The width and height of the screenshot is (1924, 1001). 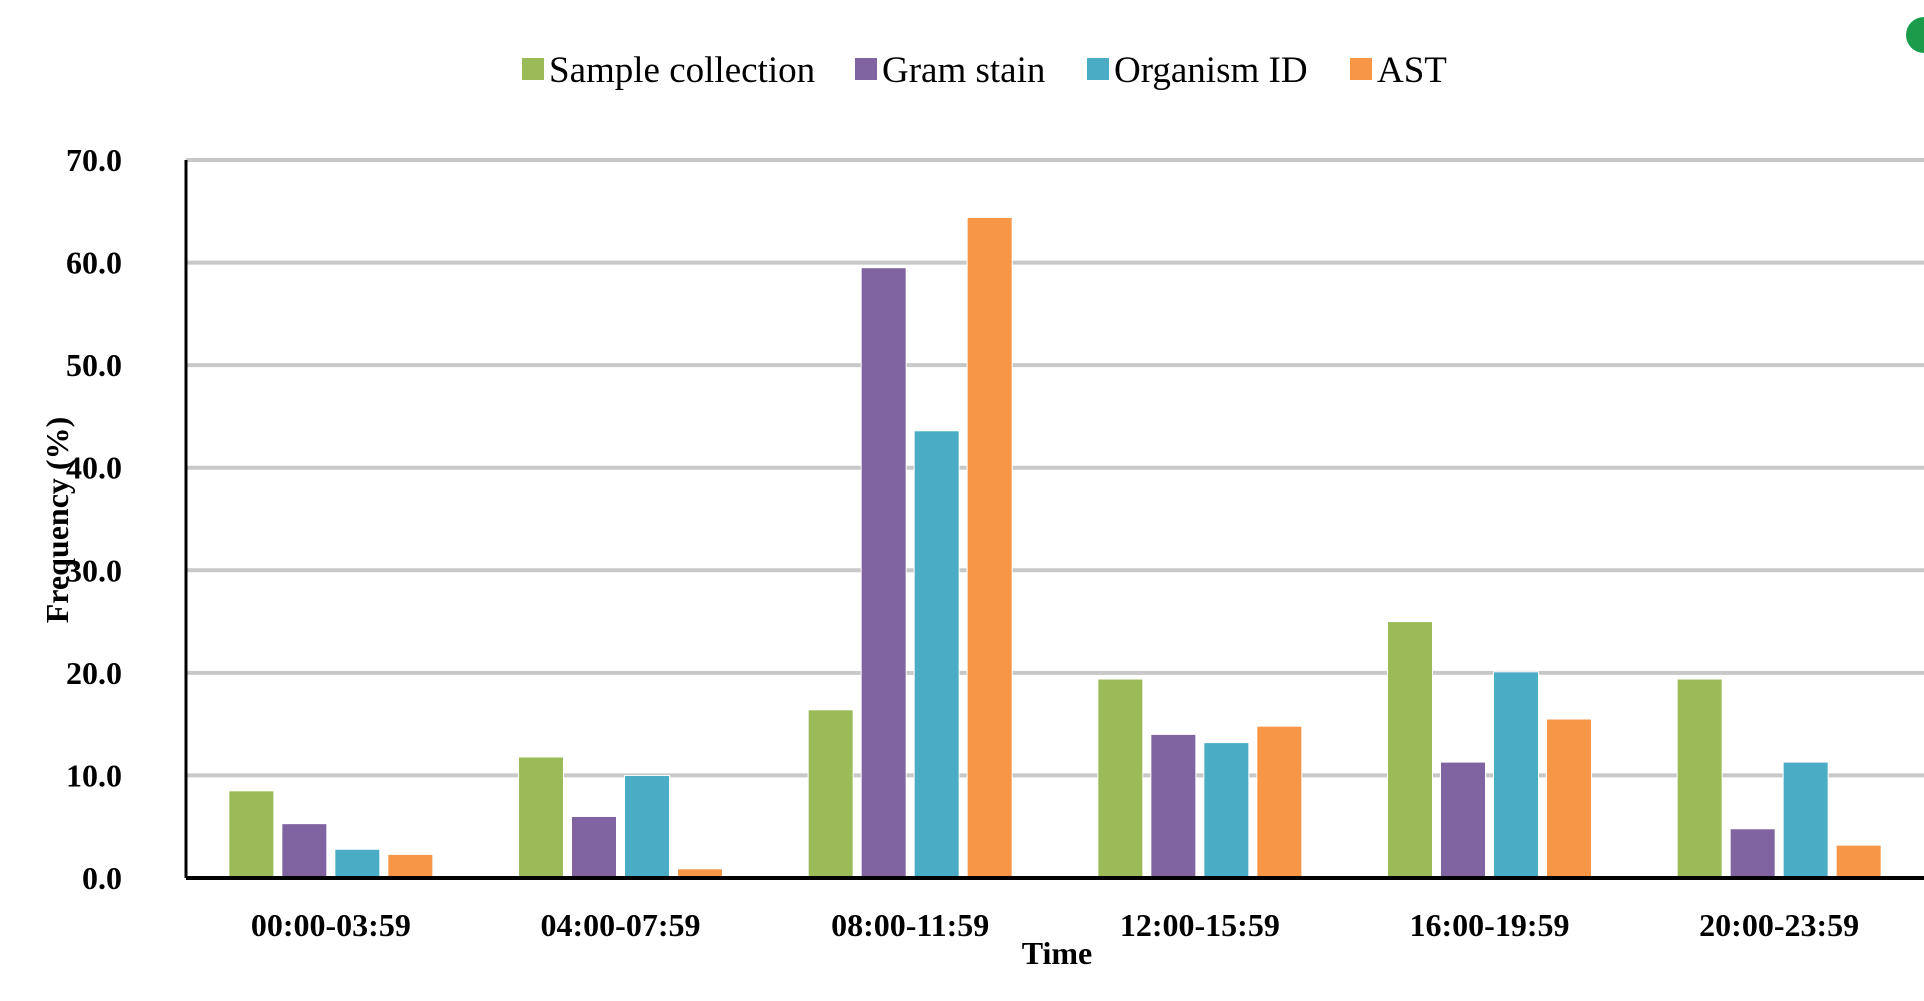 What do you see at coordinates (94, 263) in the screenshot?
I see `y-tick-label: 60.0` at bounding box center [94, 263].